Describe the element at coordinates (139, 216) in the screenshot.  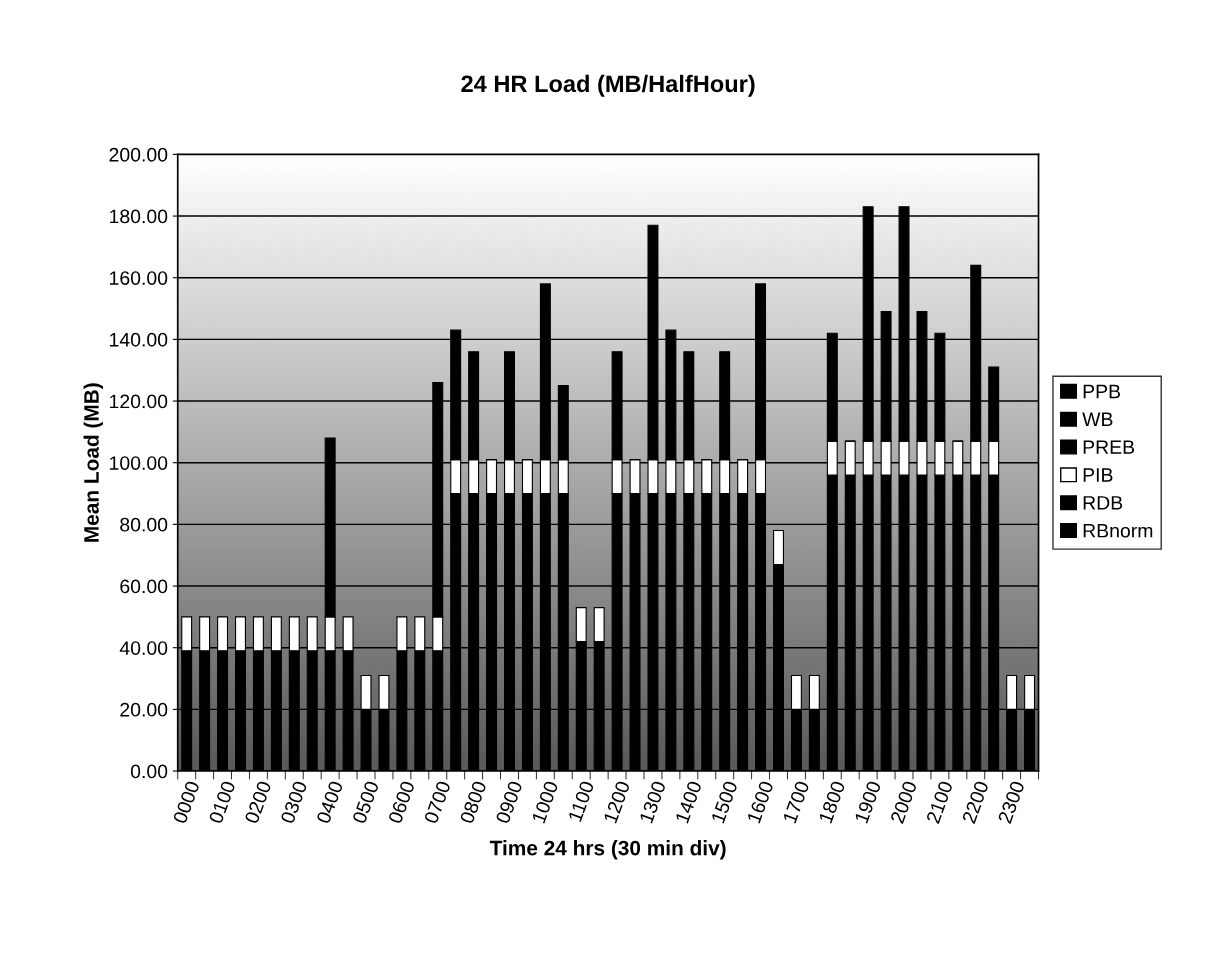
I see `y-tick-label: 180.00` at that location.